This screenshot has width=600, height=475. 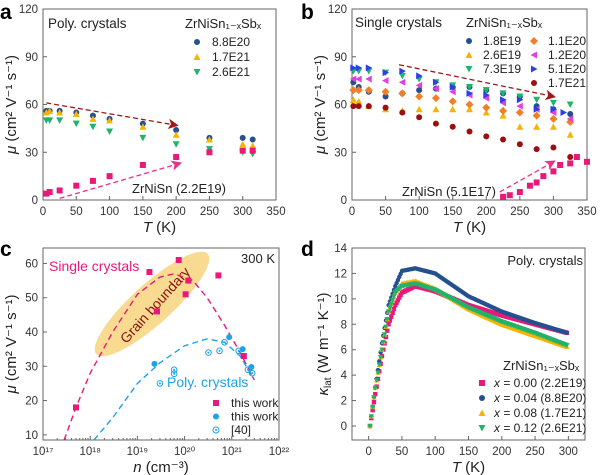 I want to click on legend-label: 2.6E19, so click(x=502, y=55).